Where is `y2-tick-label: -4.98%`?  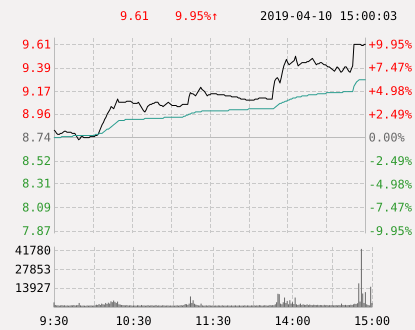 y2-tick-label: -4.98% is located at coordinates (390, 184).